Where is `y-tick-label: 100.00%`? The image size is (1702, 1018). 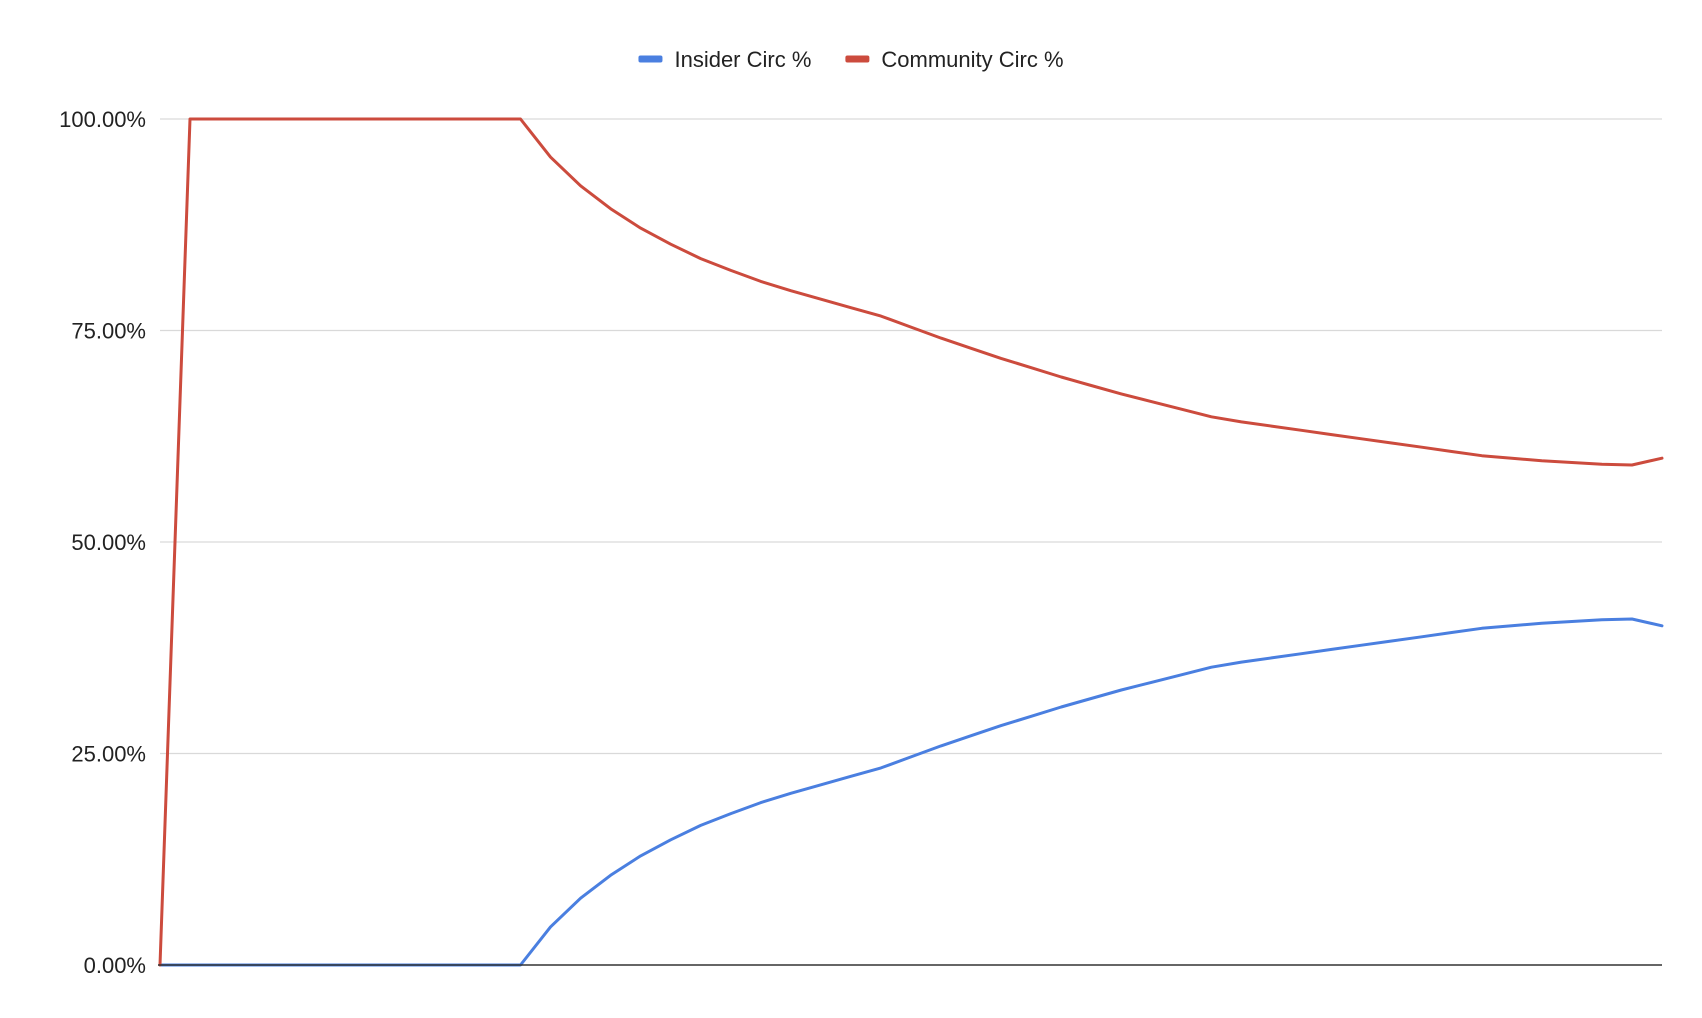 y-tick-label: 100.00% is located at coordinates (102, 119).